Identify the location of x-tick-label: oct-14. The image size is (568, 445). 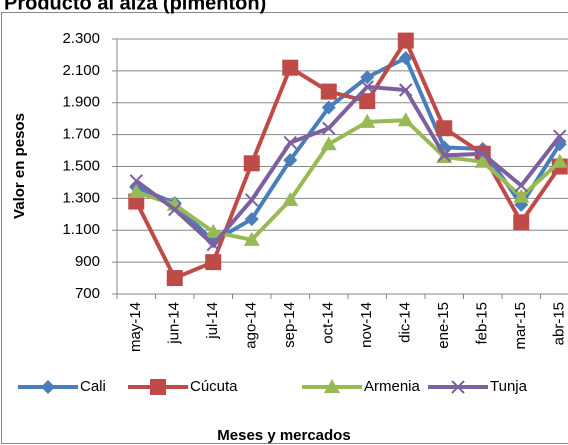
(328, 323).